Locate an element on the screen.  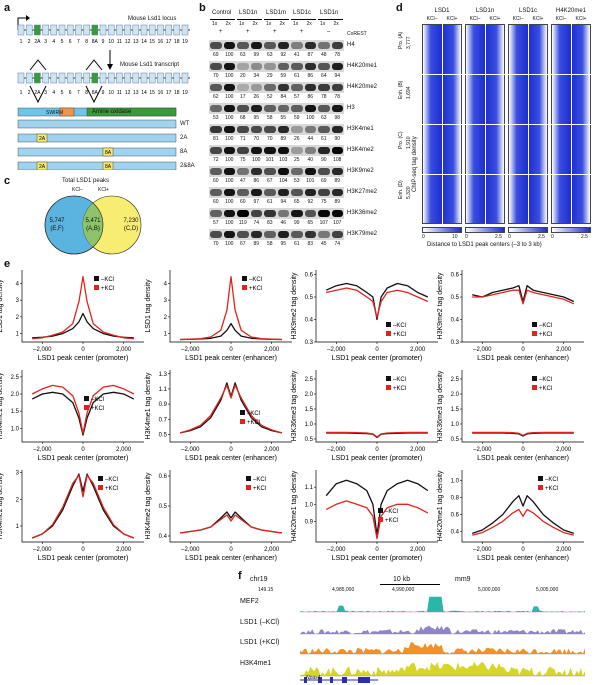
y-tick-label: 3 is located at coordinates (166, 301).